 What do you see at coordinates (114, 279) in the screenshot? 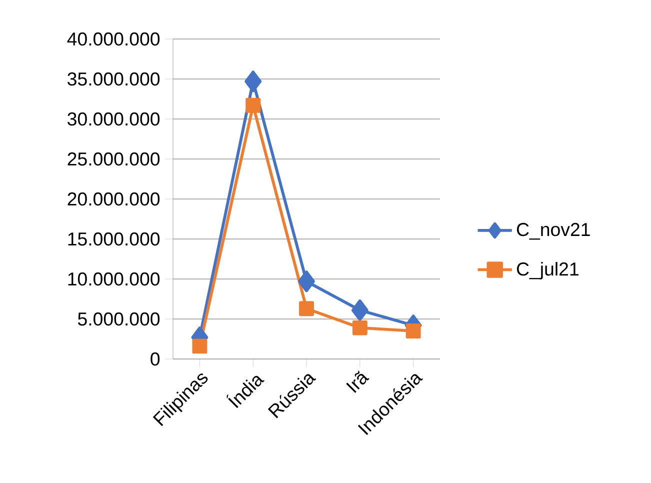
I see `y-tick-label: 10.000.000` at bounding box center [114, 279].